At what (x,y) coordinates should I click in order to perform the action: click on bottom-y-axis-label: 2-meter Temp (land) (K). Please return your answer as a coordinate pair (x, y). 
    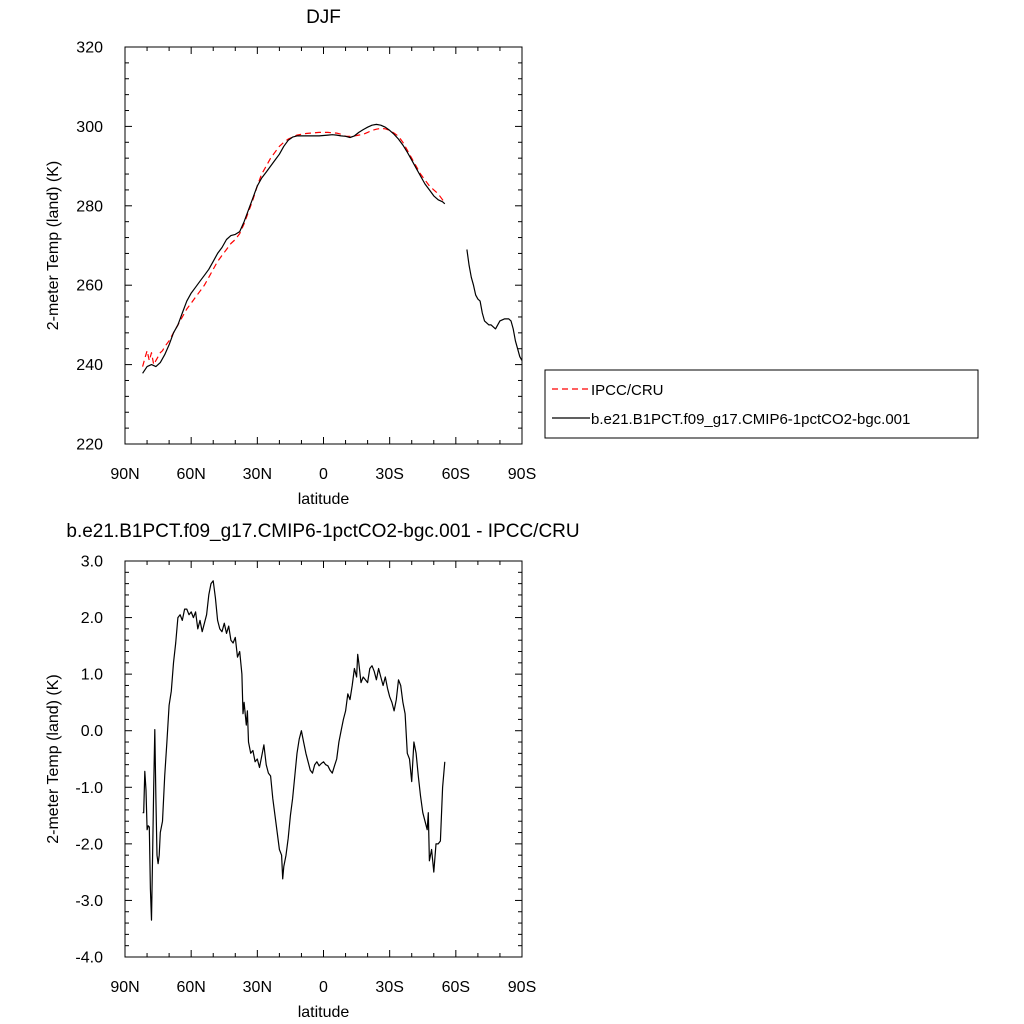
    Looking at the image, I should click on (53, 759).